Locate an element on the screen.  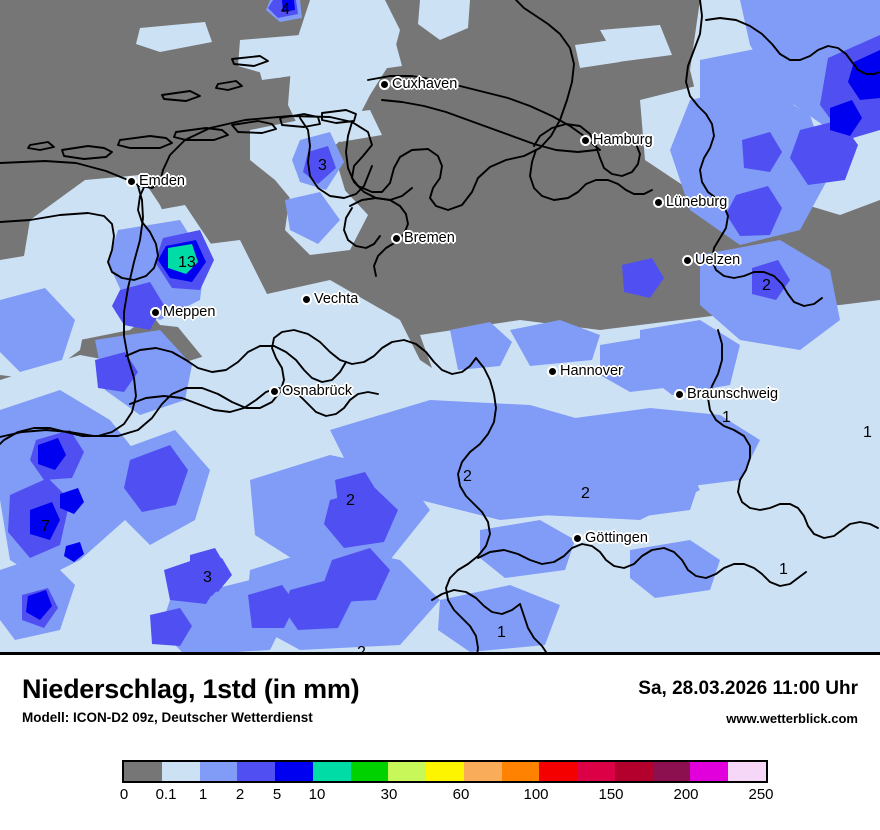
colorbar-tick-label: 100 is located at coordinates (536, 794).